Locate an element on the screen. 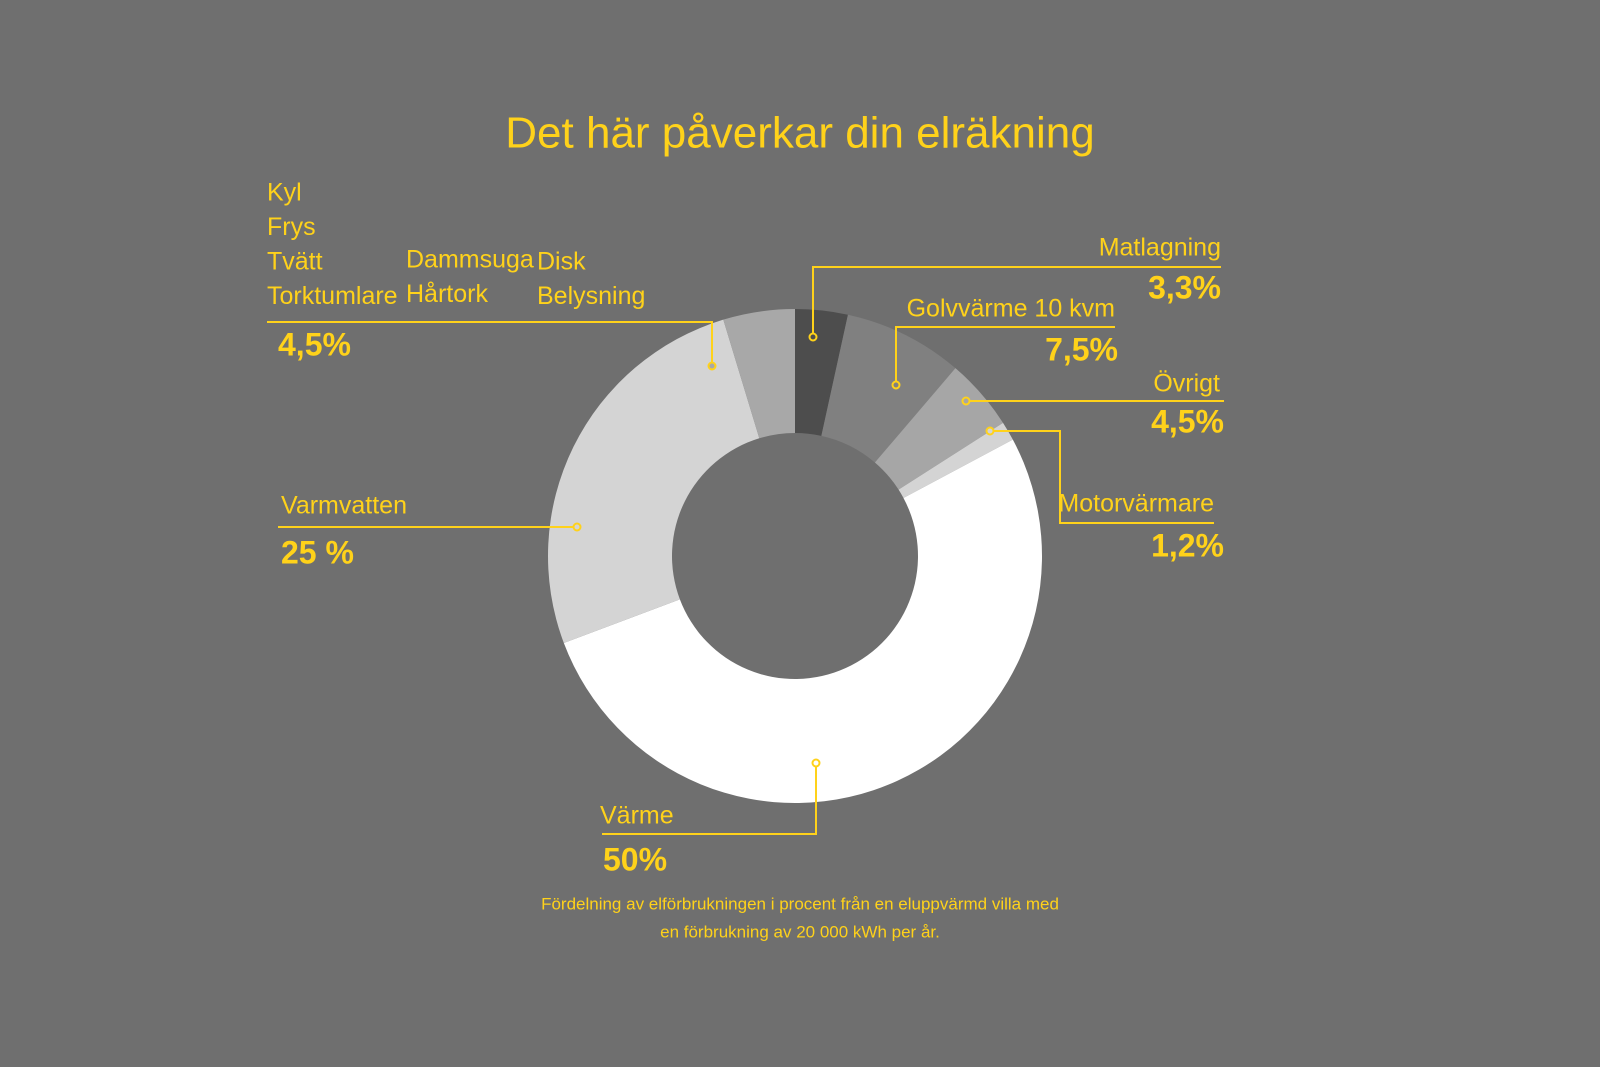 The width and height of the screenshot is (1600, 1067). slice-label: Övrigt is located at coordinates (1186, 384).